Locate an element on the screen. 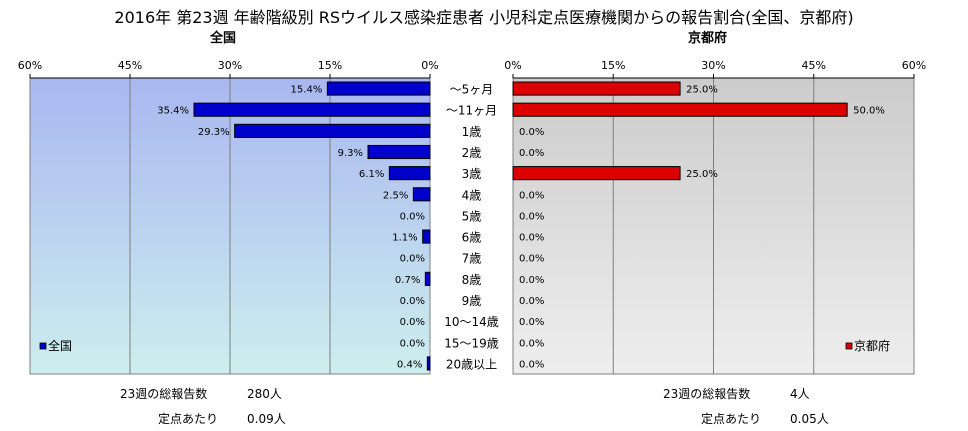 The image size is (968, 431). left-total-label: 23週の総報告数 is located at coordinates (164, 394).